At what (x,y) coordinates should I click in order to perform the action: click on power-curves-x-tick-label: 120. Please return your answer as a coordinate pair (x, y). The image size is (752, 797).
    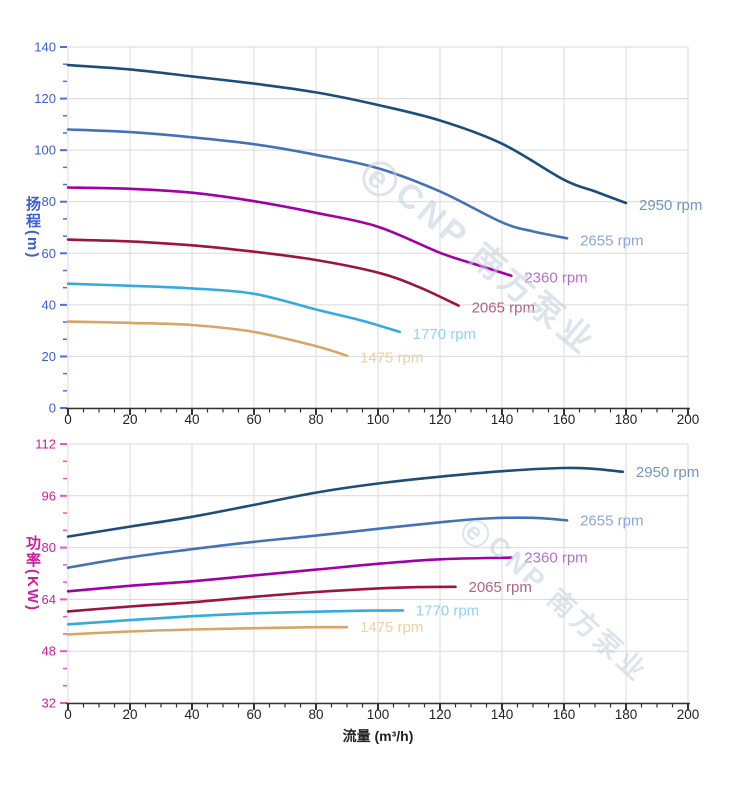
    Looking at the image, I should click on (440, 714).